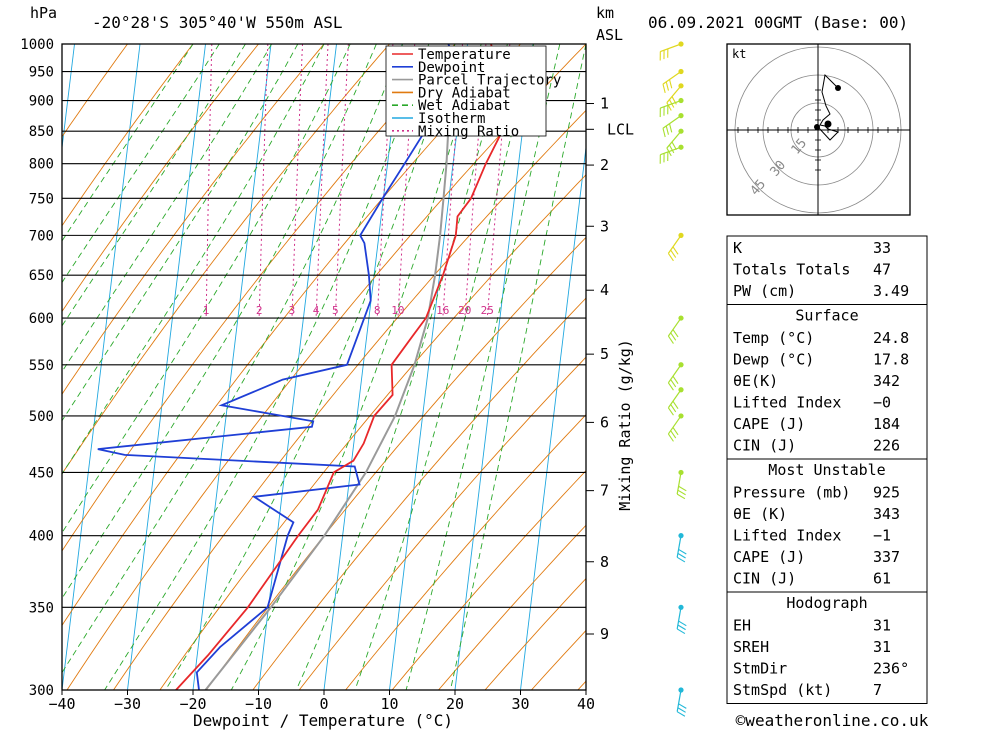 This screenshot has height=733, width=1000. I want to click on most-unstable-table-value: 925, so click(886, 493).